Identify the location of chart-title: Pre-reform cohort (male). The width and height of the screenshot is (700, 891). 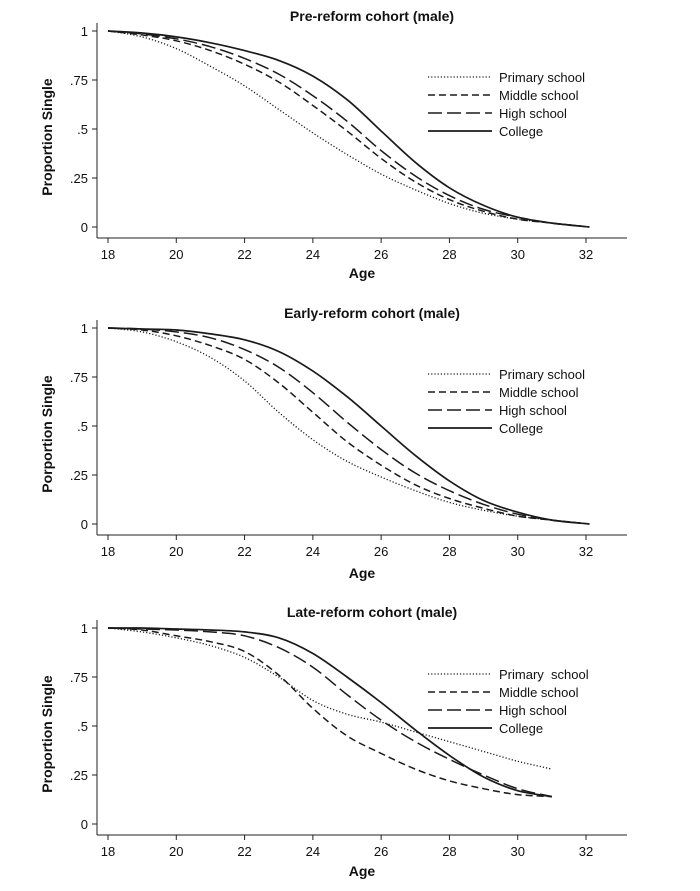
(372, 16).